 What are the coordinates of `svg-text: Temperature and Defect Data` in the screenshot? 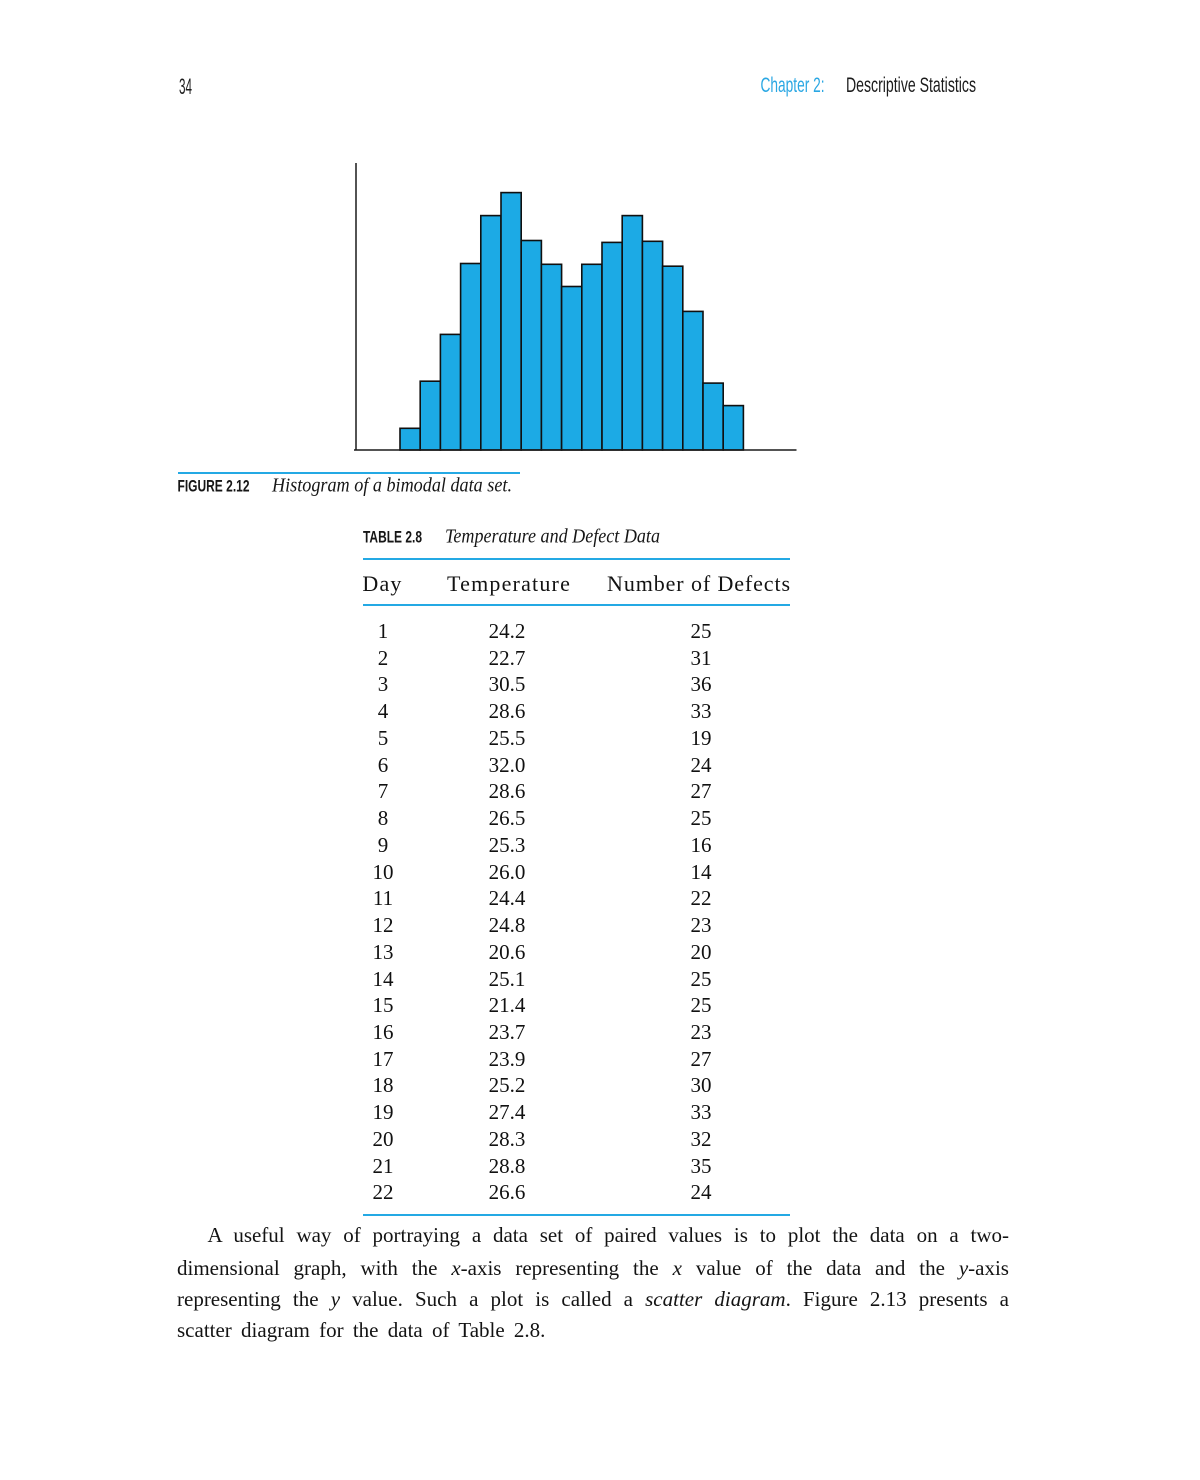 It's located at (552, 537).